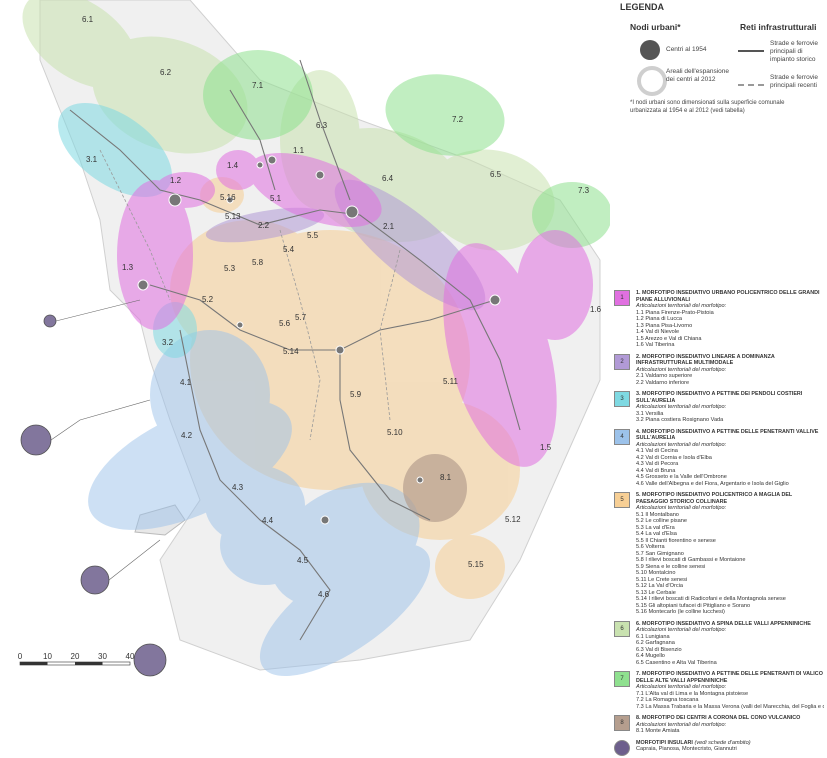 This screenshot has width=827, height=758. I want to click on morphotype-sub-item: 6.1 Lunigiana, so click(653, 636).